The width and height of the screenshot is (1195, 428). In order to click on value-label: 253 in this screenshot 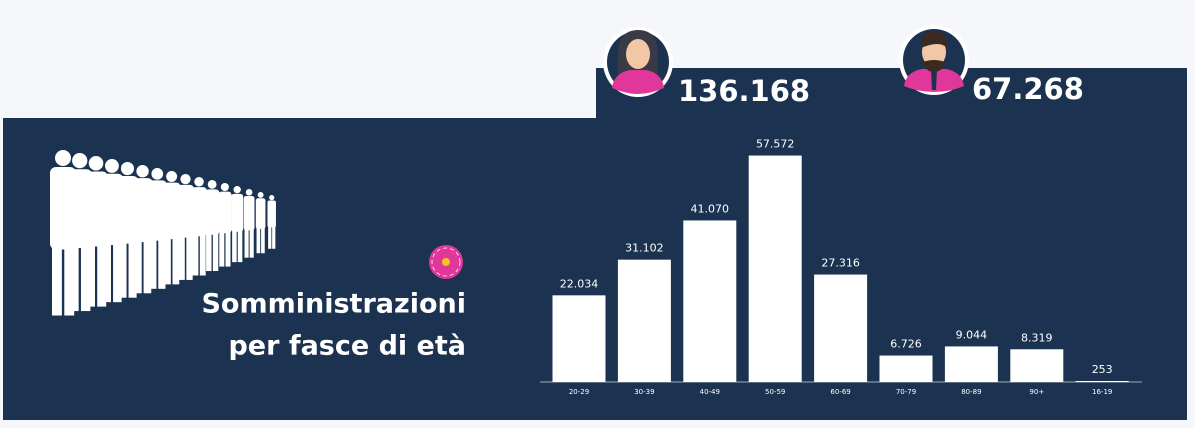, I will do `click(1102, 369)`.